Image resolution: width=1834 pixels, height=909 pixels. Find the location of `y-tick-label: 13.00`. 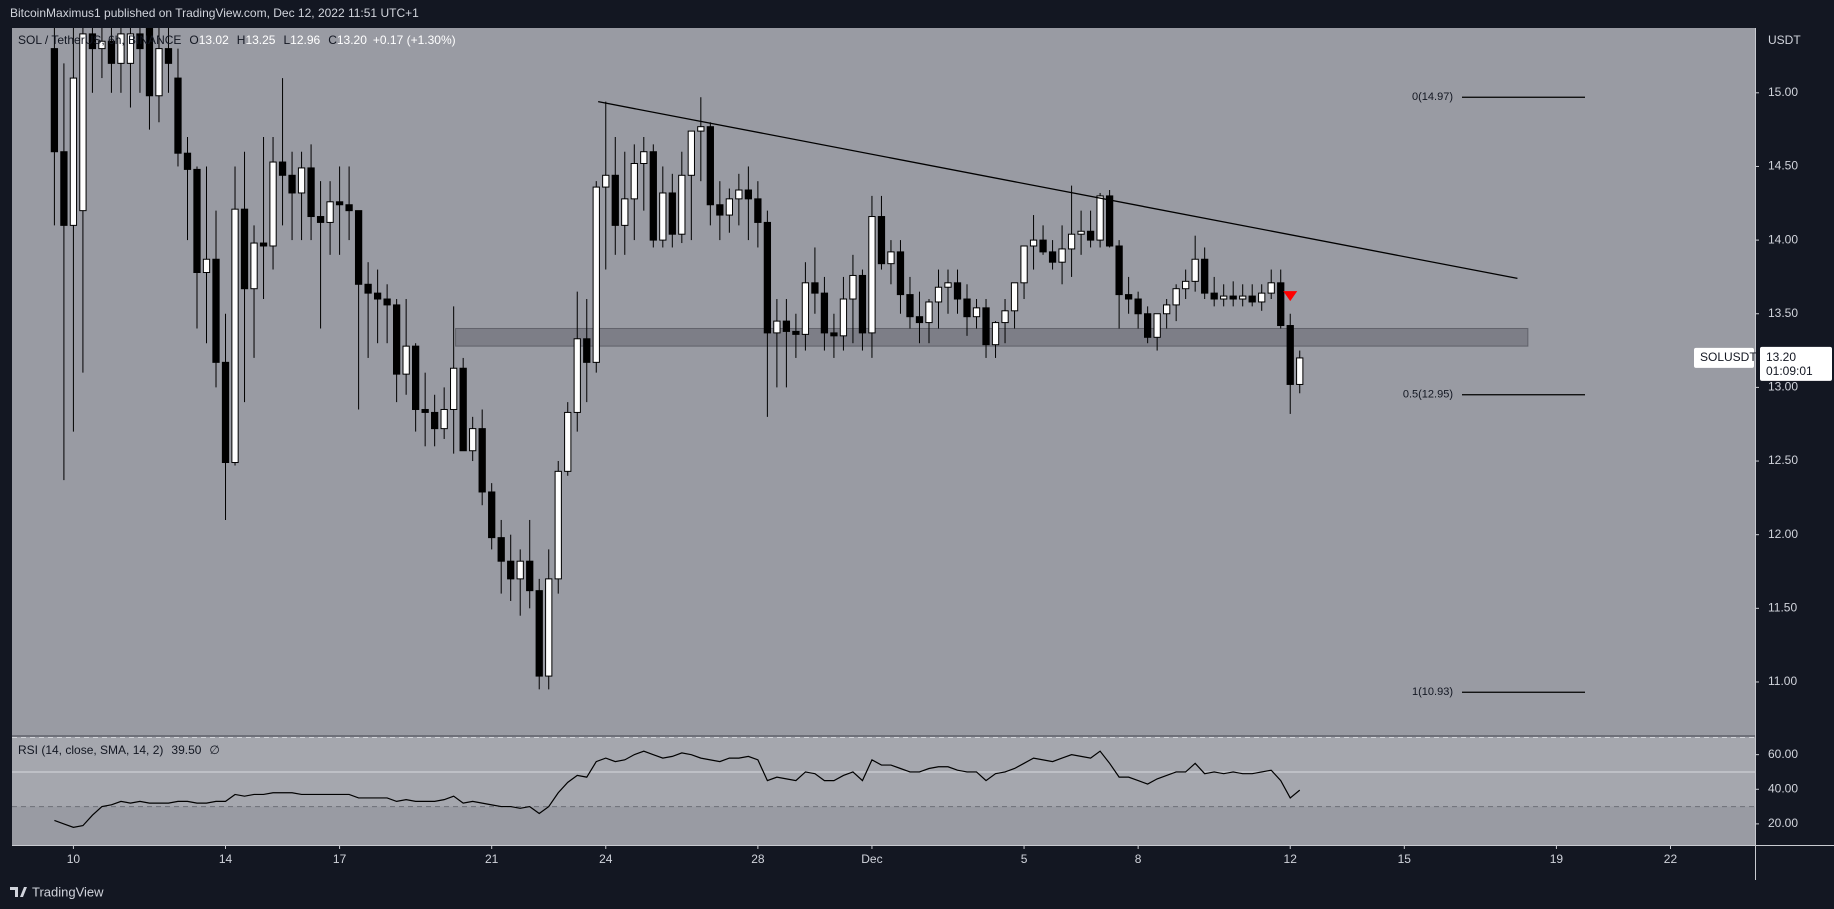

y-tick-label: 13.00 is located at coordinates (1783, 387).